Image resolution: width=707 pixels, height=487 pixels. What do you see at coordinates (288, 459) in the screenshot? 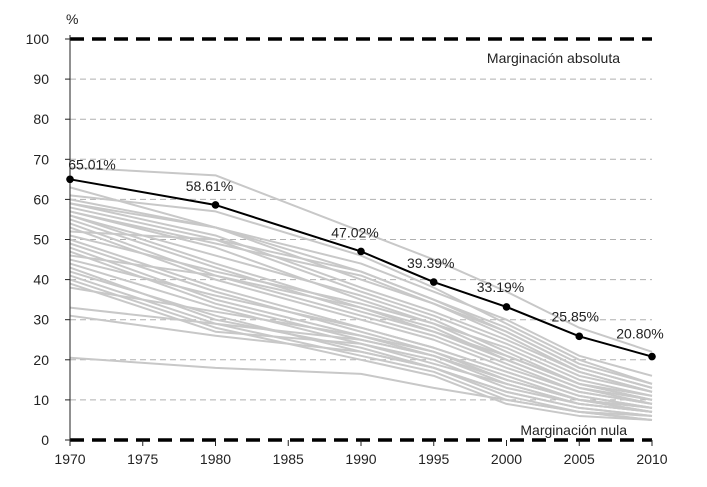
I see `x-tick-label: 1985` at bounding box center [288, 459].